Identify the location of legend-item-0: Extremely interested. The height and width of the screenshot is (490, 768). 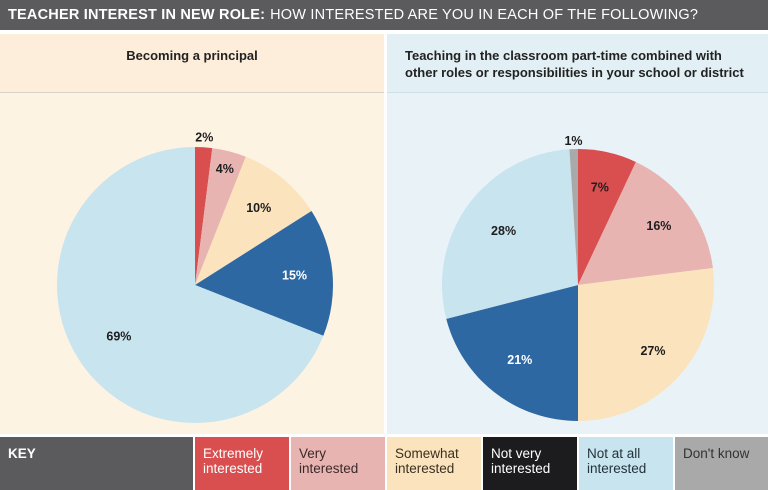
(242, 463).